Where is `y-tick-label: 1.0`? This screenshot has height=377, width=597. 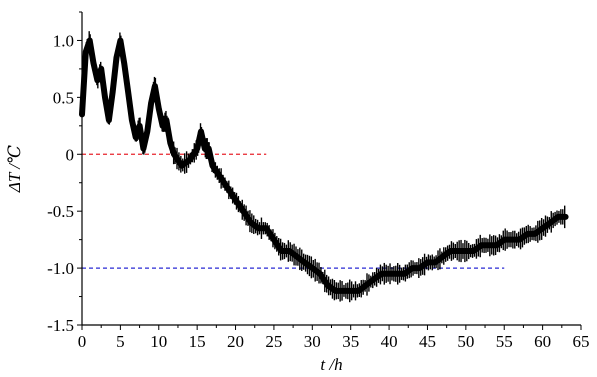 y-tick-label: 1.0 is located at coordinates (63, 40).